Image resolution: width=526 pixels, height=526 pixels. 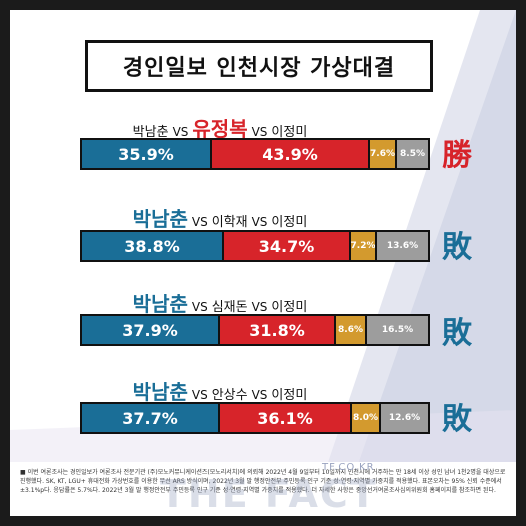 I want to click on segment-lee: 8.6%, so click(x=351, y=330).